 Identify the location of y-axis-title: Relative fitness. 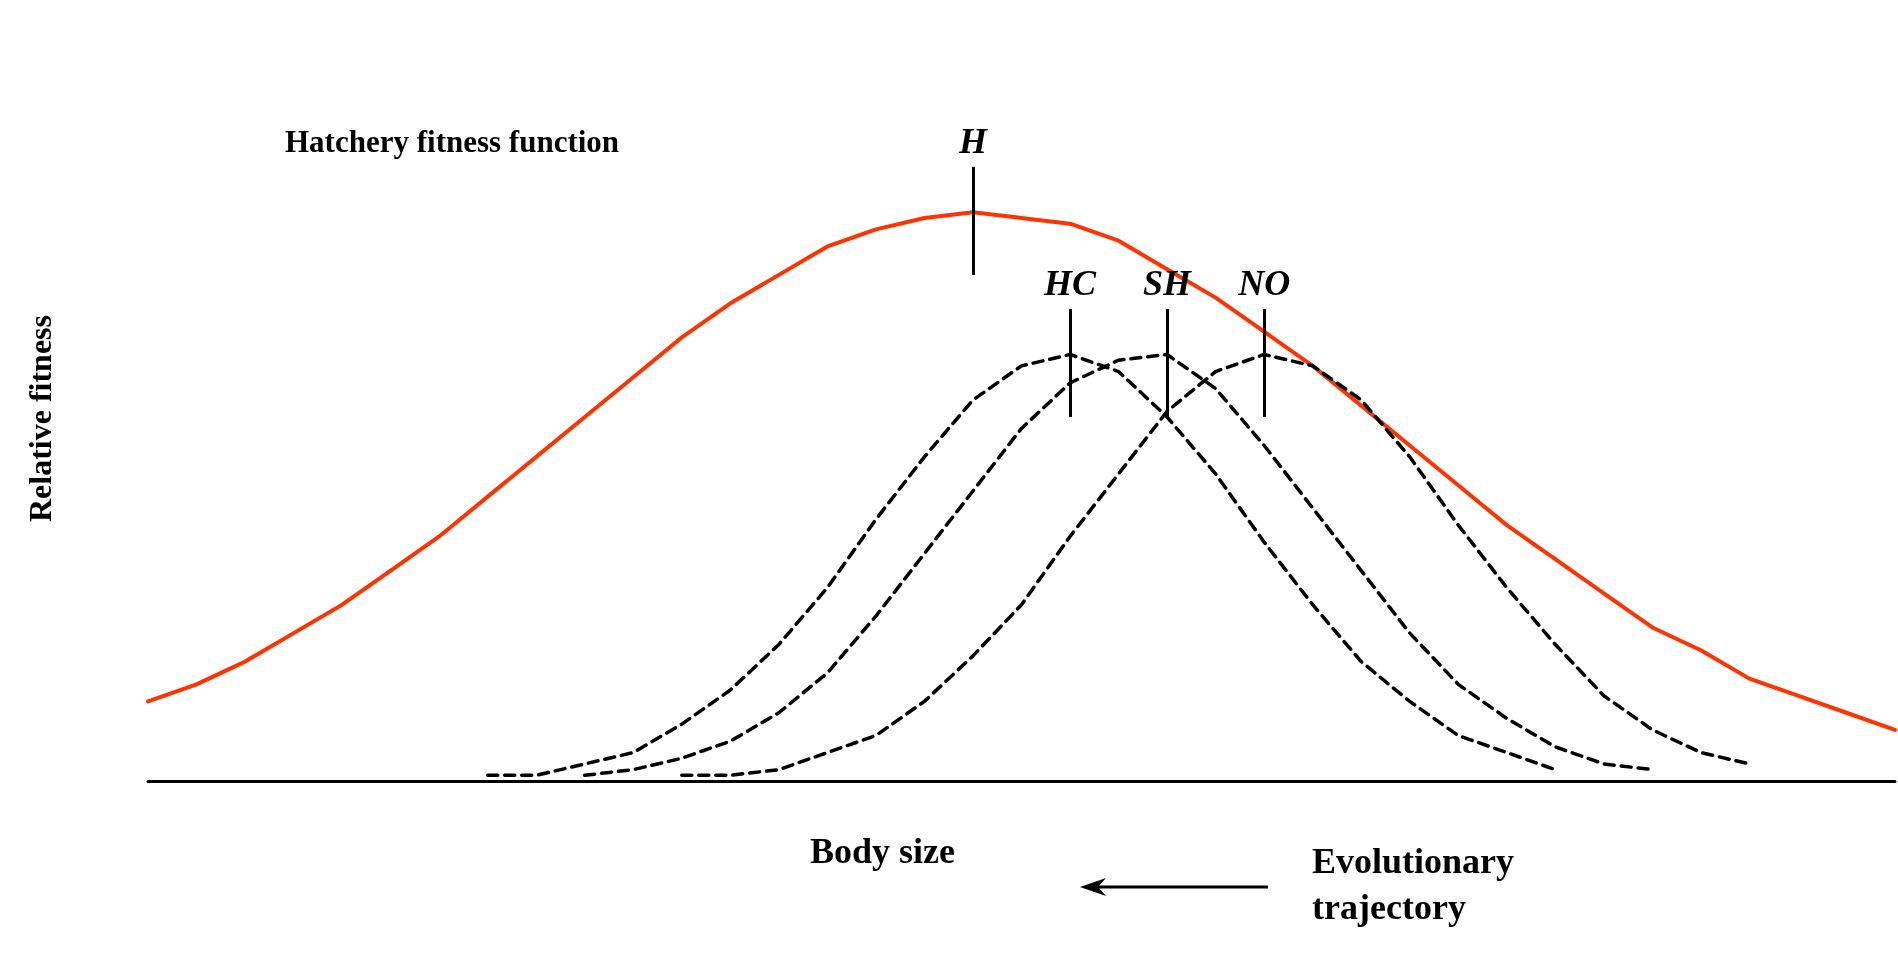
(40, 419).